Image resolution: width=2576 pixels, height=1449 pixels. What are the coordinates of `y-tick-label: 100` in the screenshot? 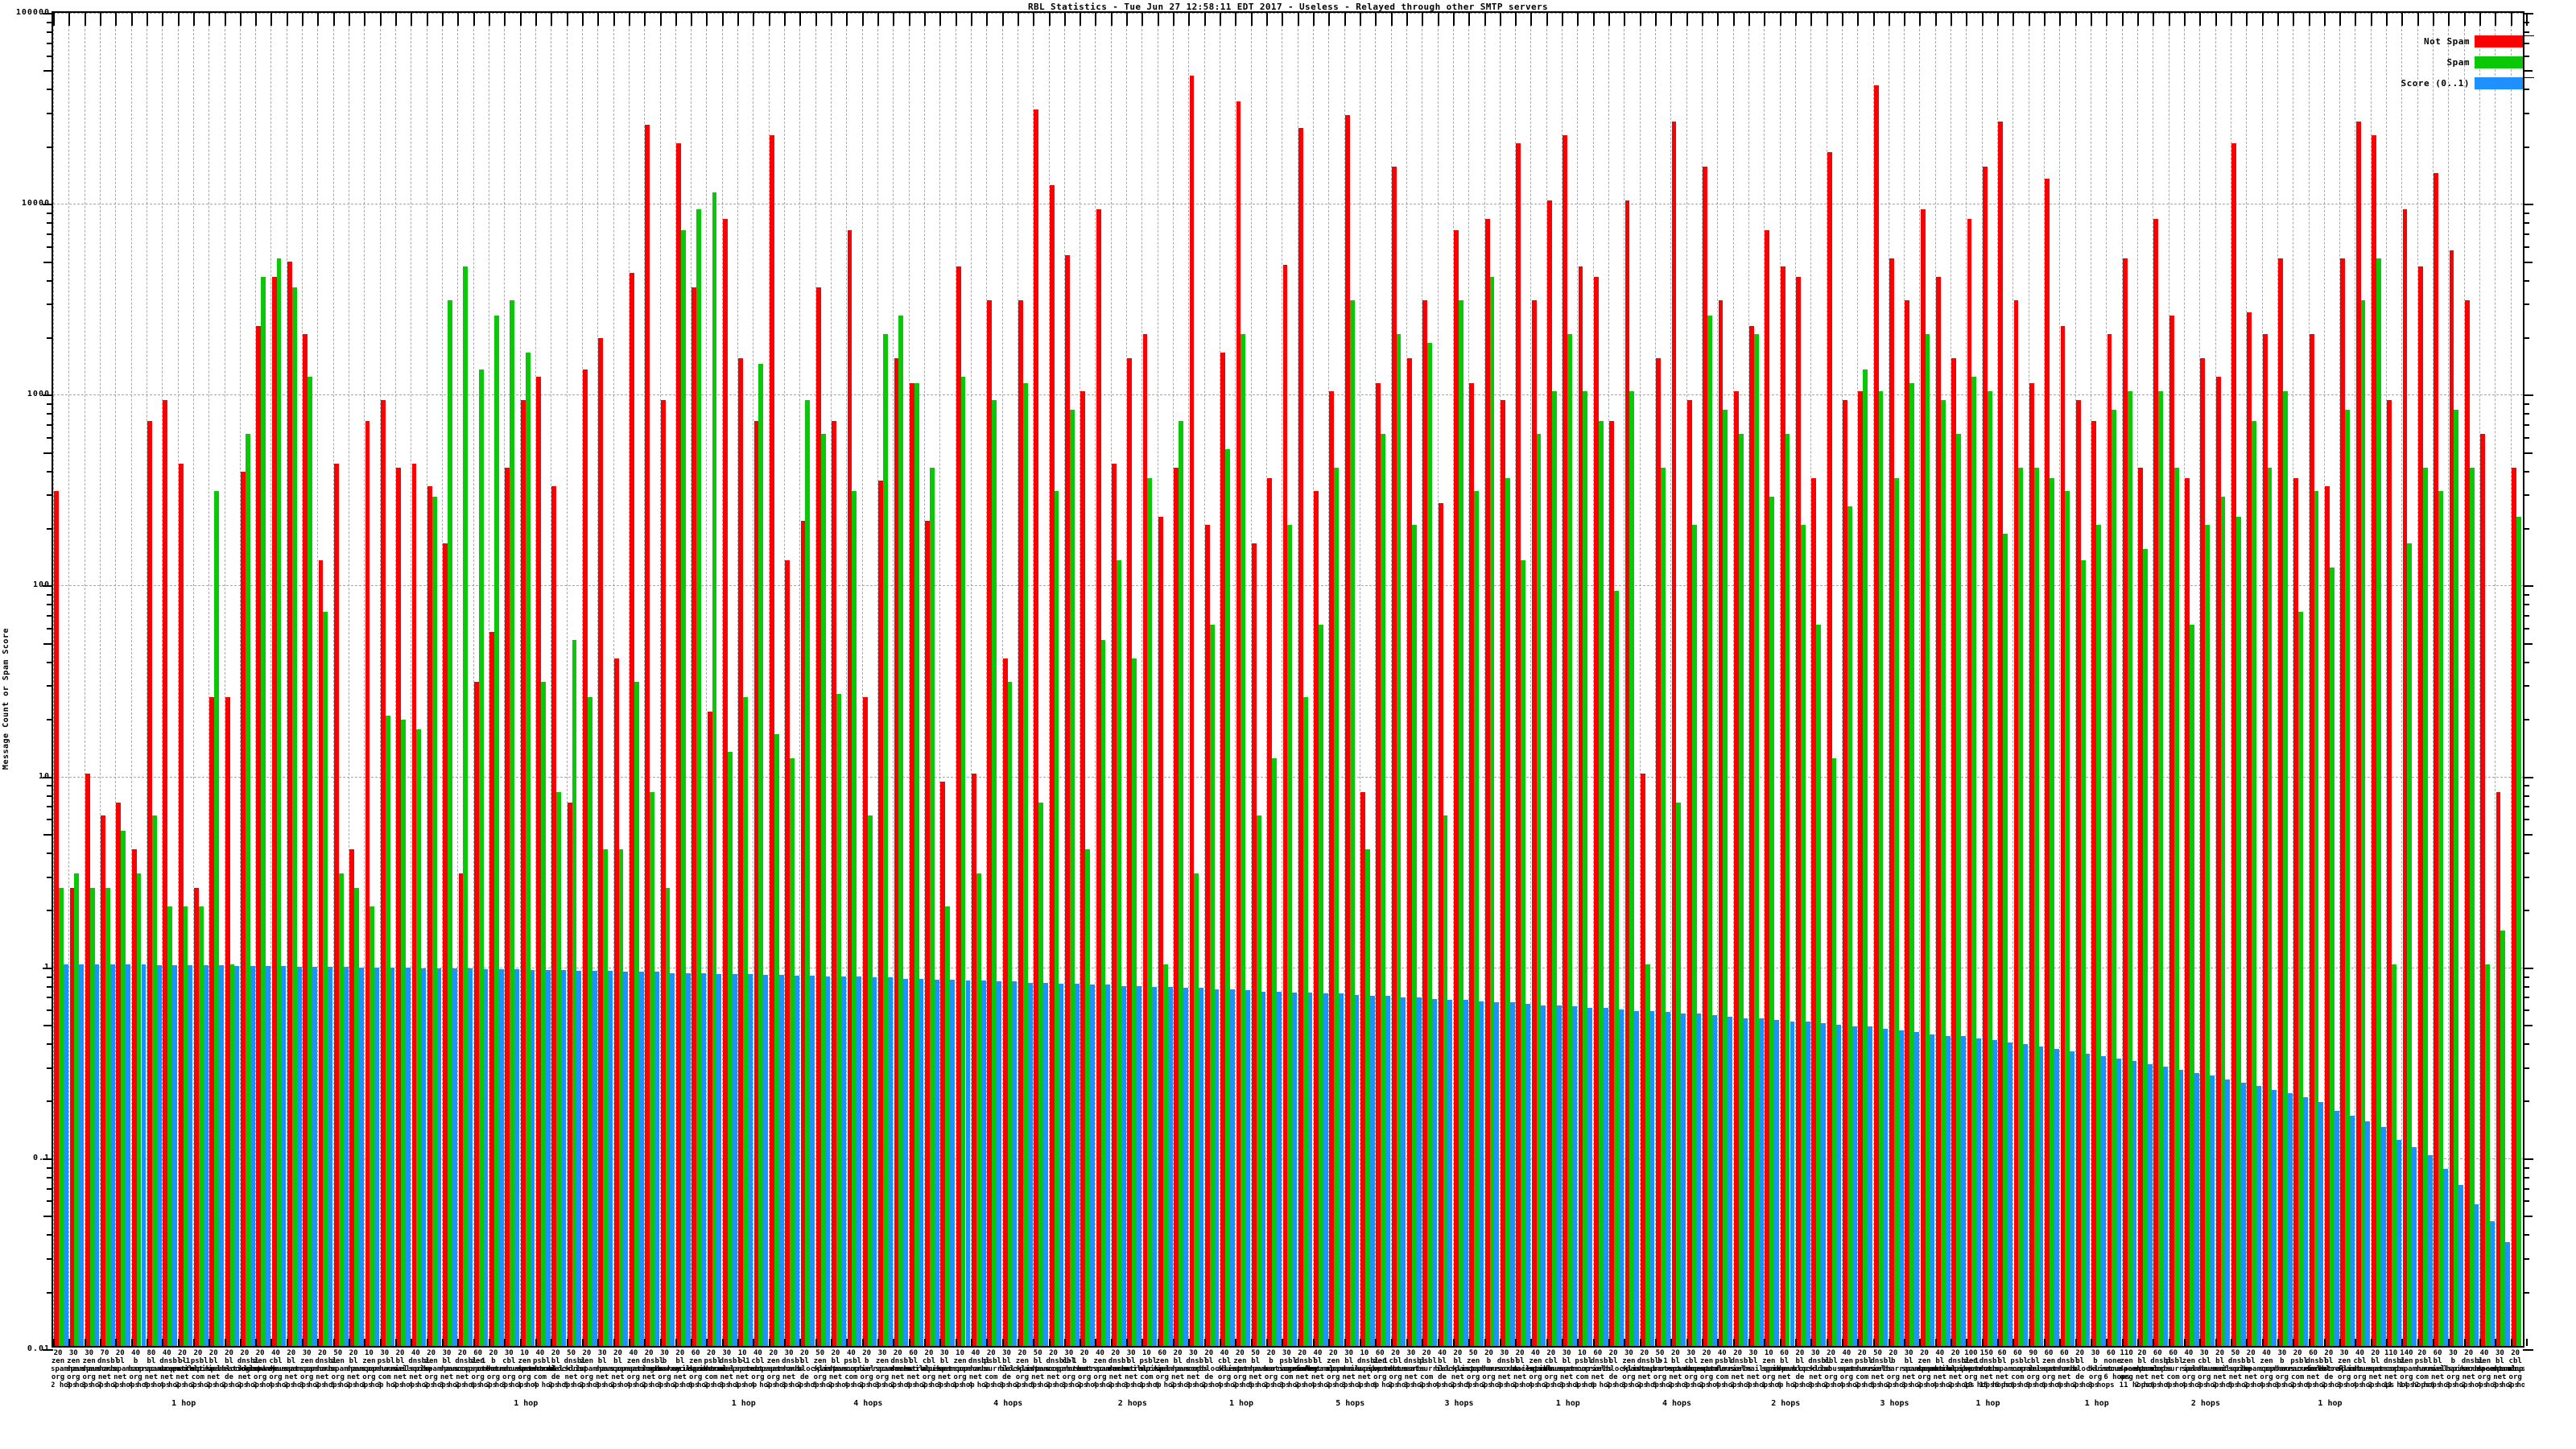 It's located at (41, 585).